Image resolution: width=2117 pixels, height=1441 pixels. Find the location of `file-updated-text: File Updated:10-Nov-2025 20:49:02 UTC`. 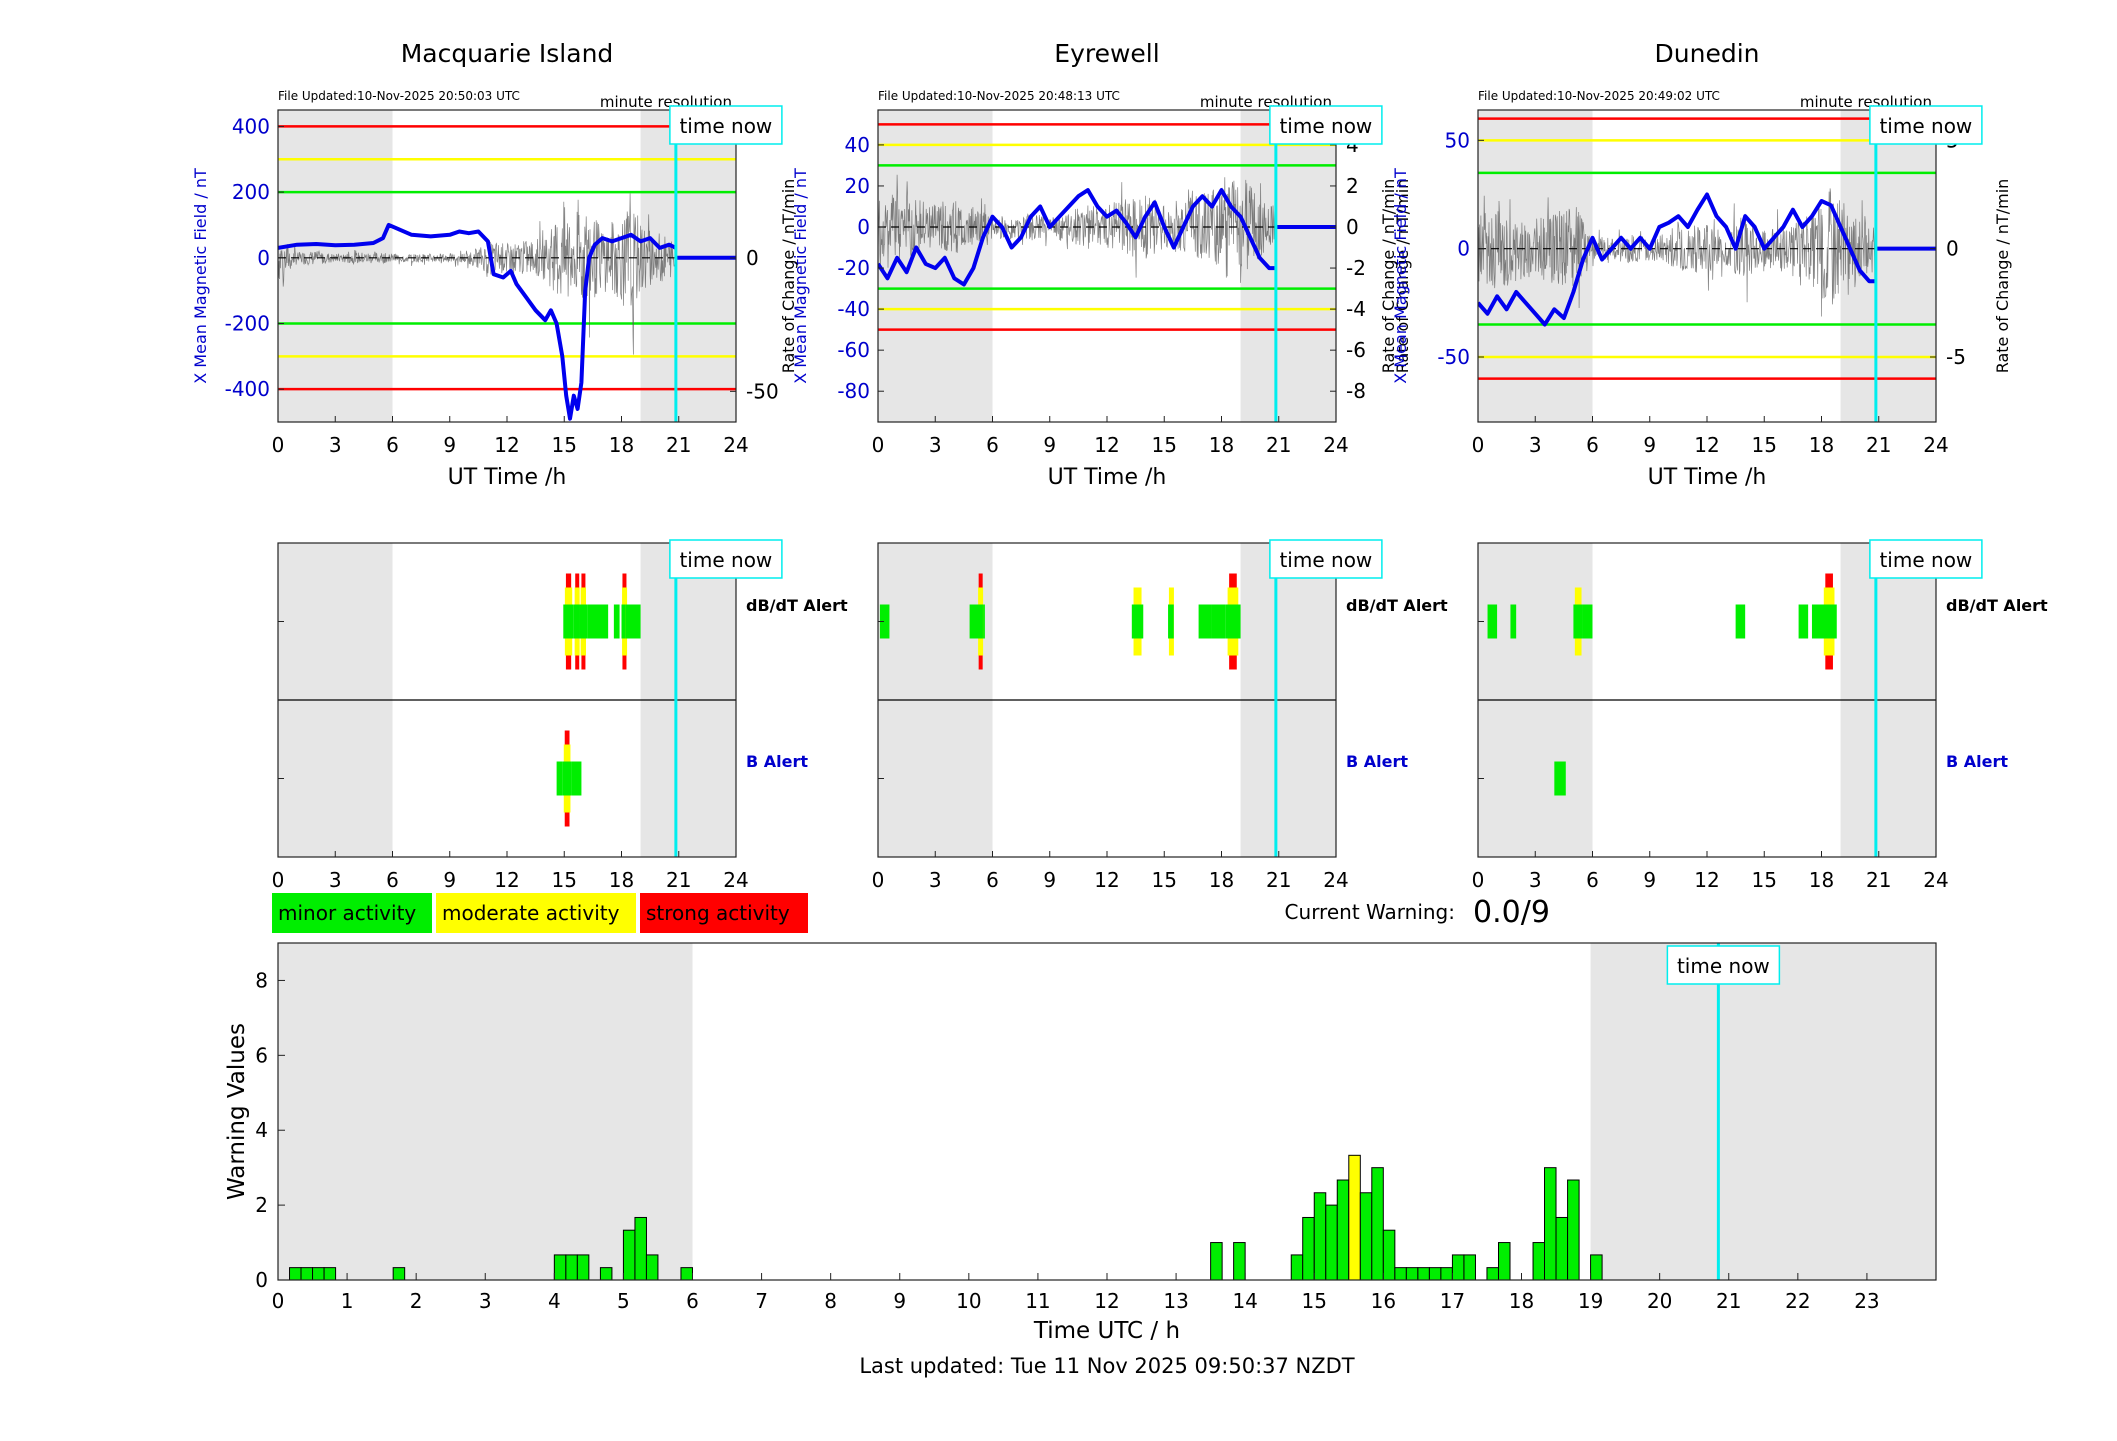

file-updated-text: File Updated:10-Nov-2025 20:49:02 UTC is located at coordinates (1599, 96).